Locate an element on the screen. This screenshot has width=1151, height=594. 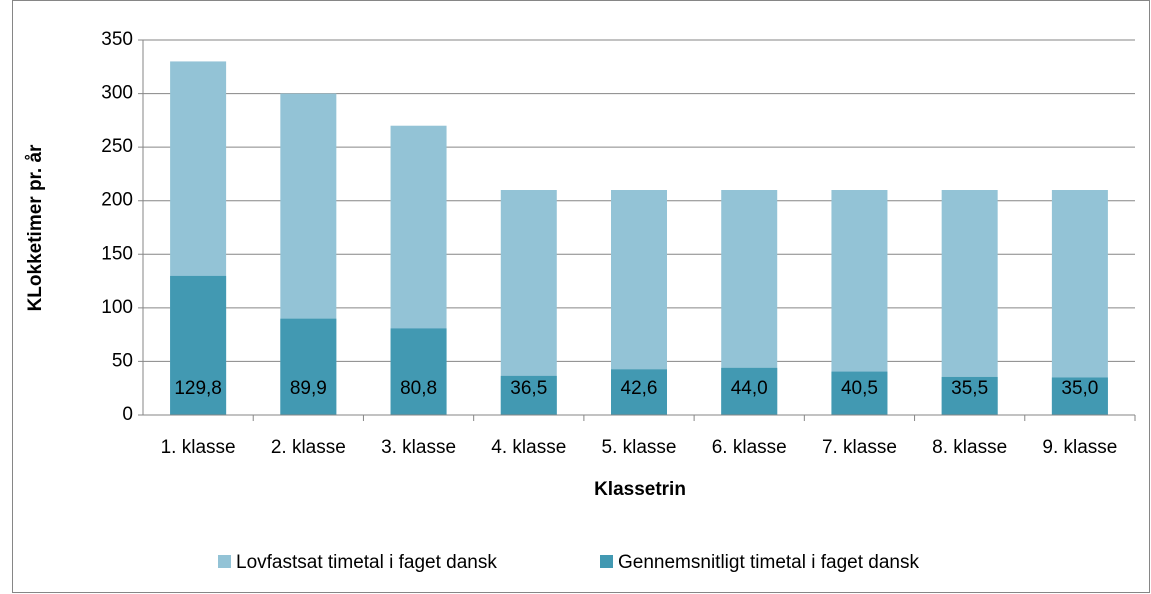
x-tick-label: 1. klasse is located at coordinates (198, 447).